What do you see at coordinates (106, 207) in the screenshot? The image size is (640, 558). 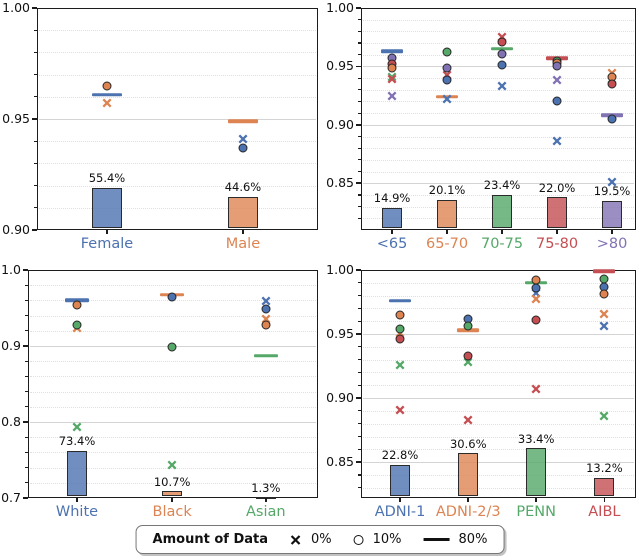 I see `bar-female` at bounding box center [106, 207].